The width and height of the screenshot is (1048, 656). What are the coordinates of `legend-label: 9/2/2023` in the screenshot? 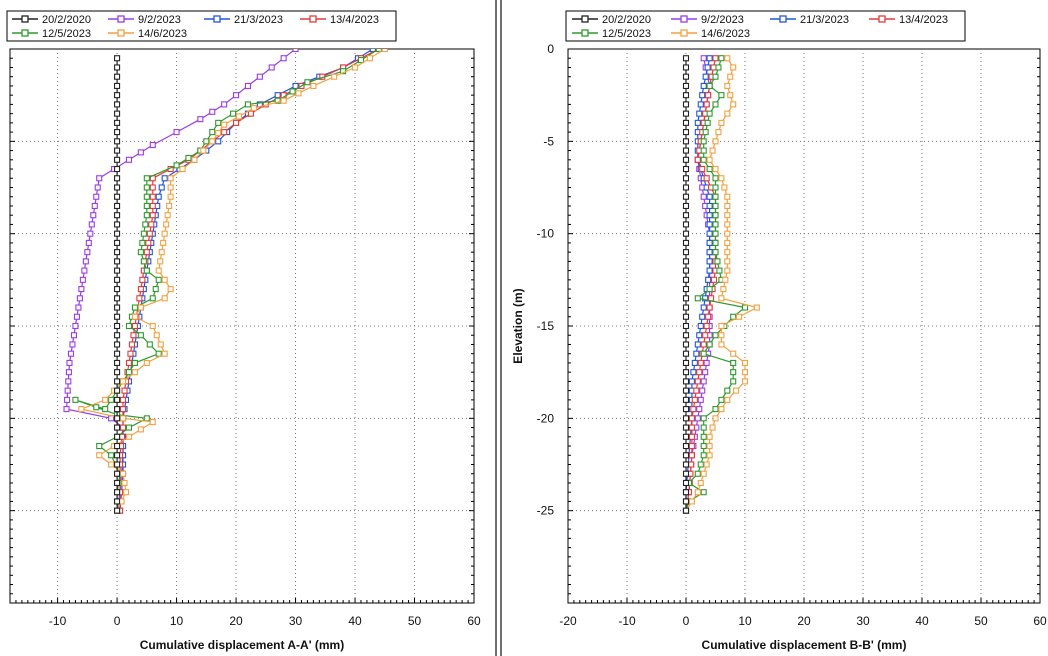 It's located at (722, 20).